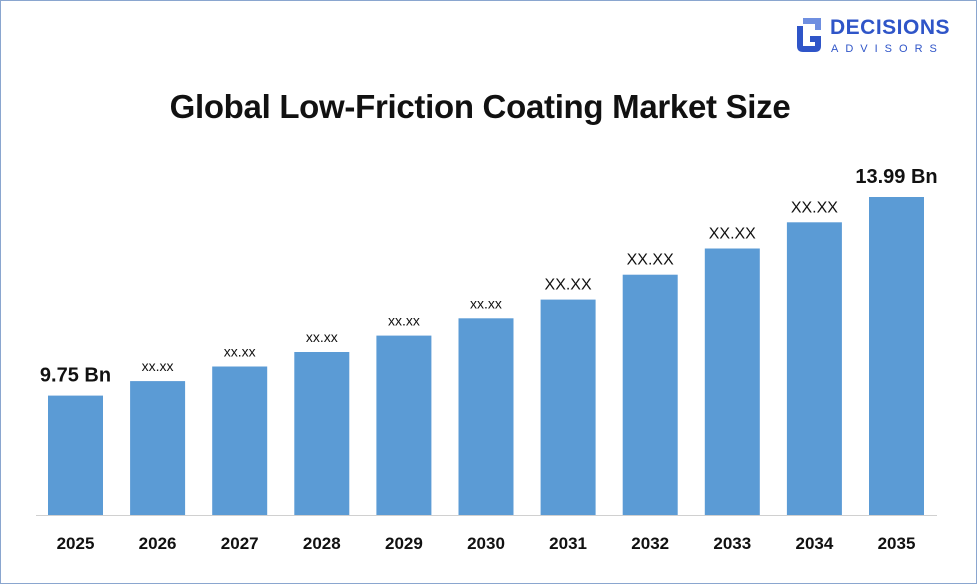 Image resolution: width=977 pixels, height=584 pixels. I want to click on logo: DECISIONS ADVISORS, so click(878, 37).